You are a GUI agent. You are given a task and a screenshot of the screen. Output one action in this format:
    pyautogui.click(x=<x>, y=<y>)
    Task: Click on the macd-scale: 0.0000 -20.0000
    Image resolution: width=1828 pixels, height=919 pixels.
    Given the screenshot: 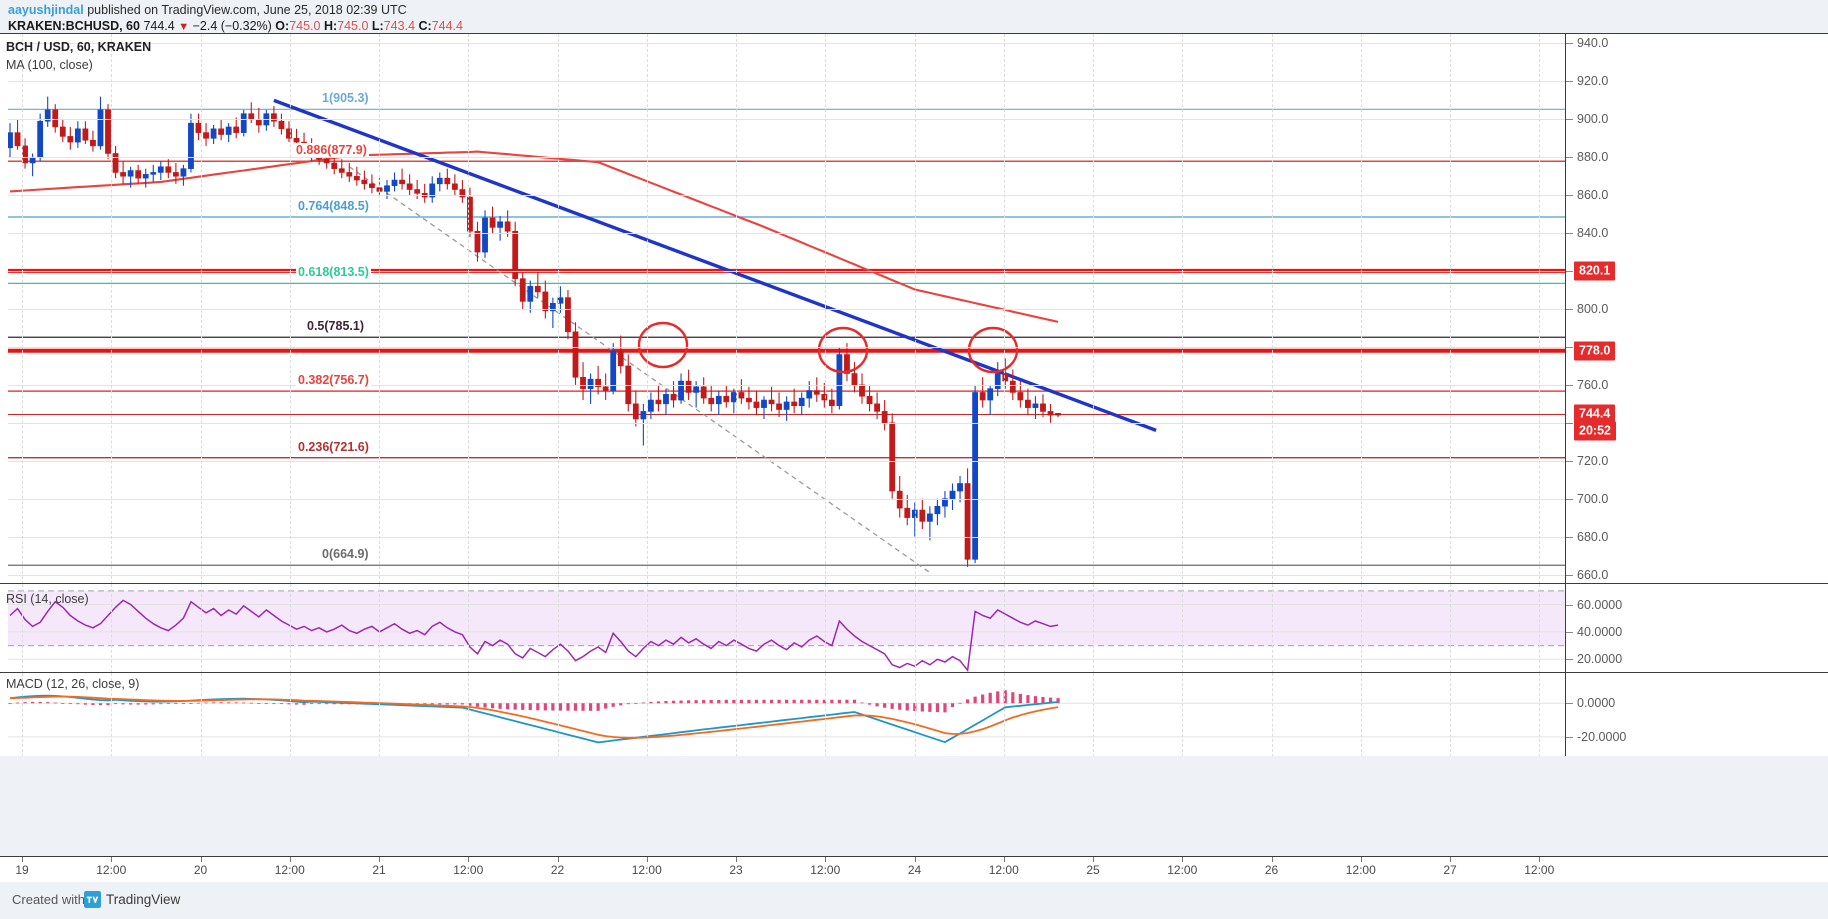 What is the action you would take?
    pyautogui.click(x=1696, y=714)
    